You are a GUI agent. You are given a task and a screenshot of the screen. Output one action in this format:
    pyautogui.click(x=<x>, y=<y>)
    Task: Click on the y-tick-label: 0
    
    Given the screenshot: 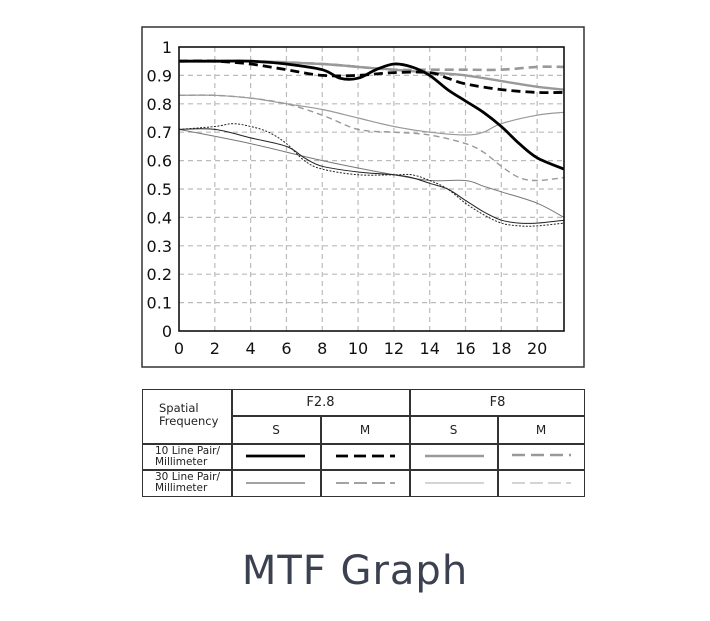 What is the action you would take?
    pyautogui.click(x=167, y=331)
    